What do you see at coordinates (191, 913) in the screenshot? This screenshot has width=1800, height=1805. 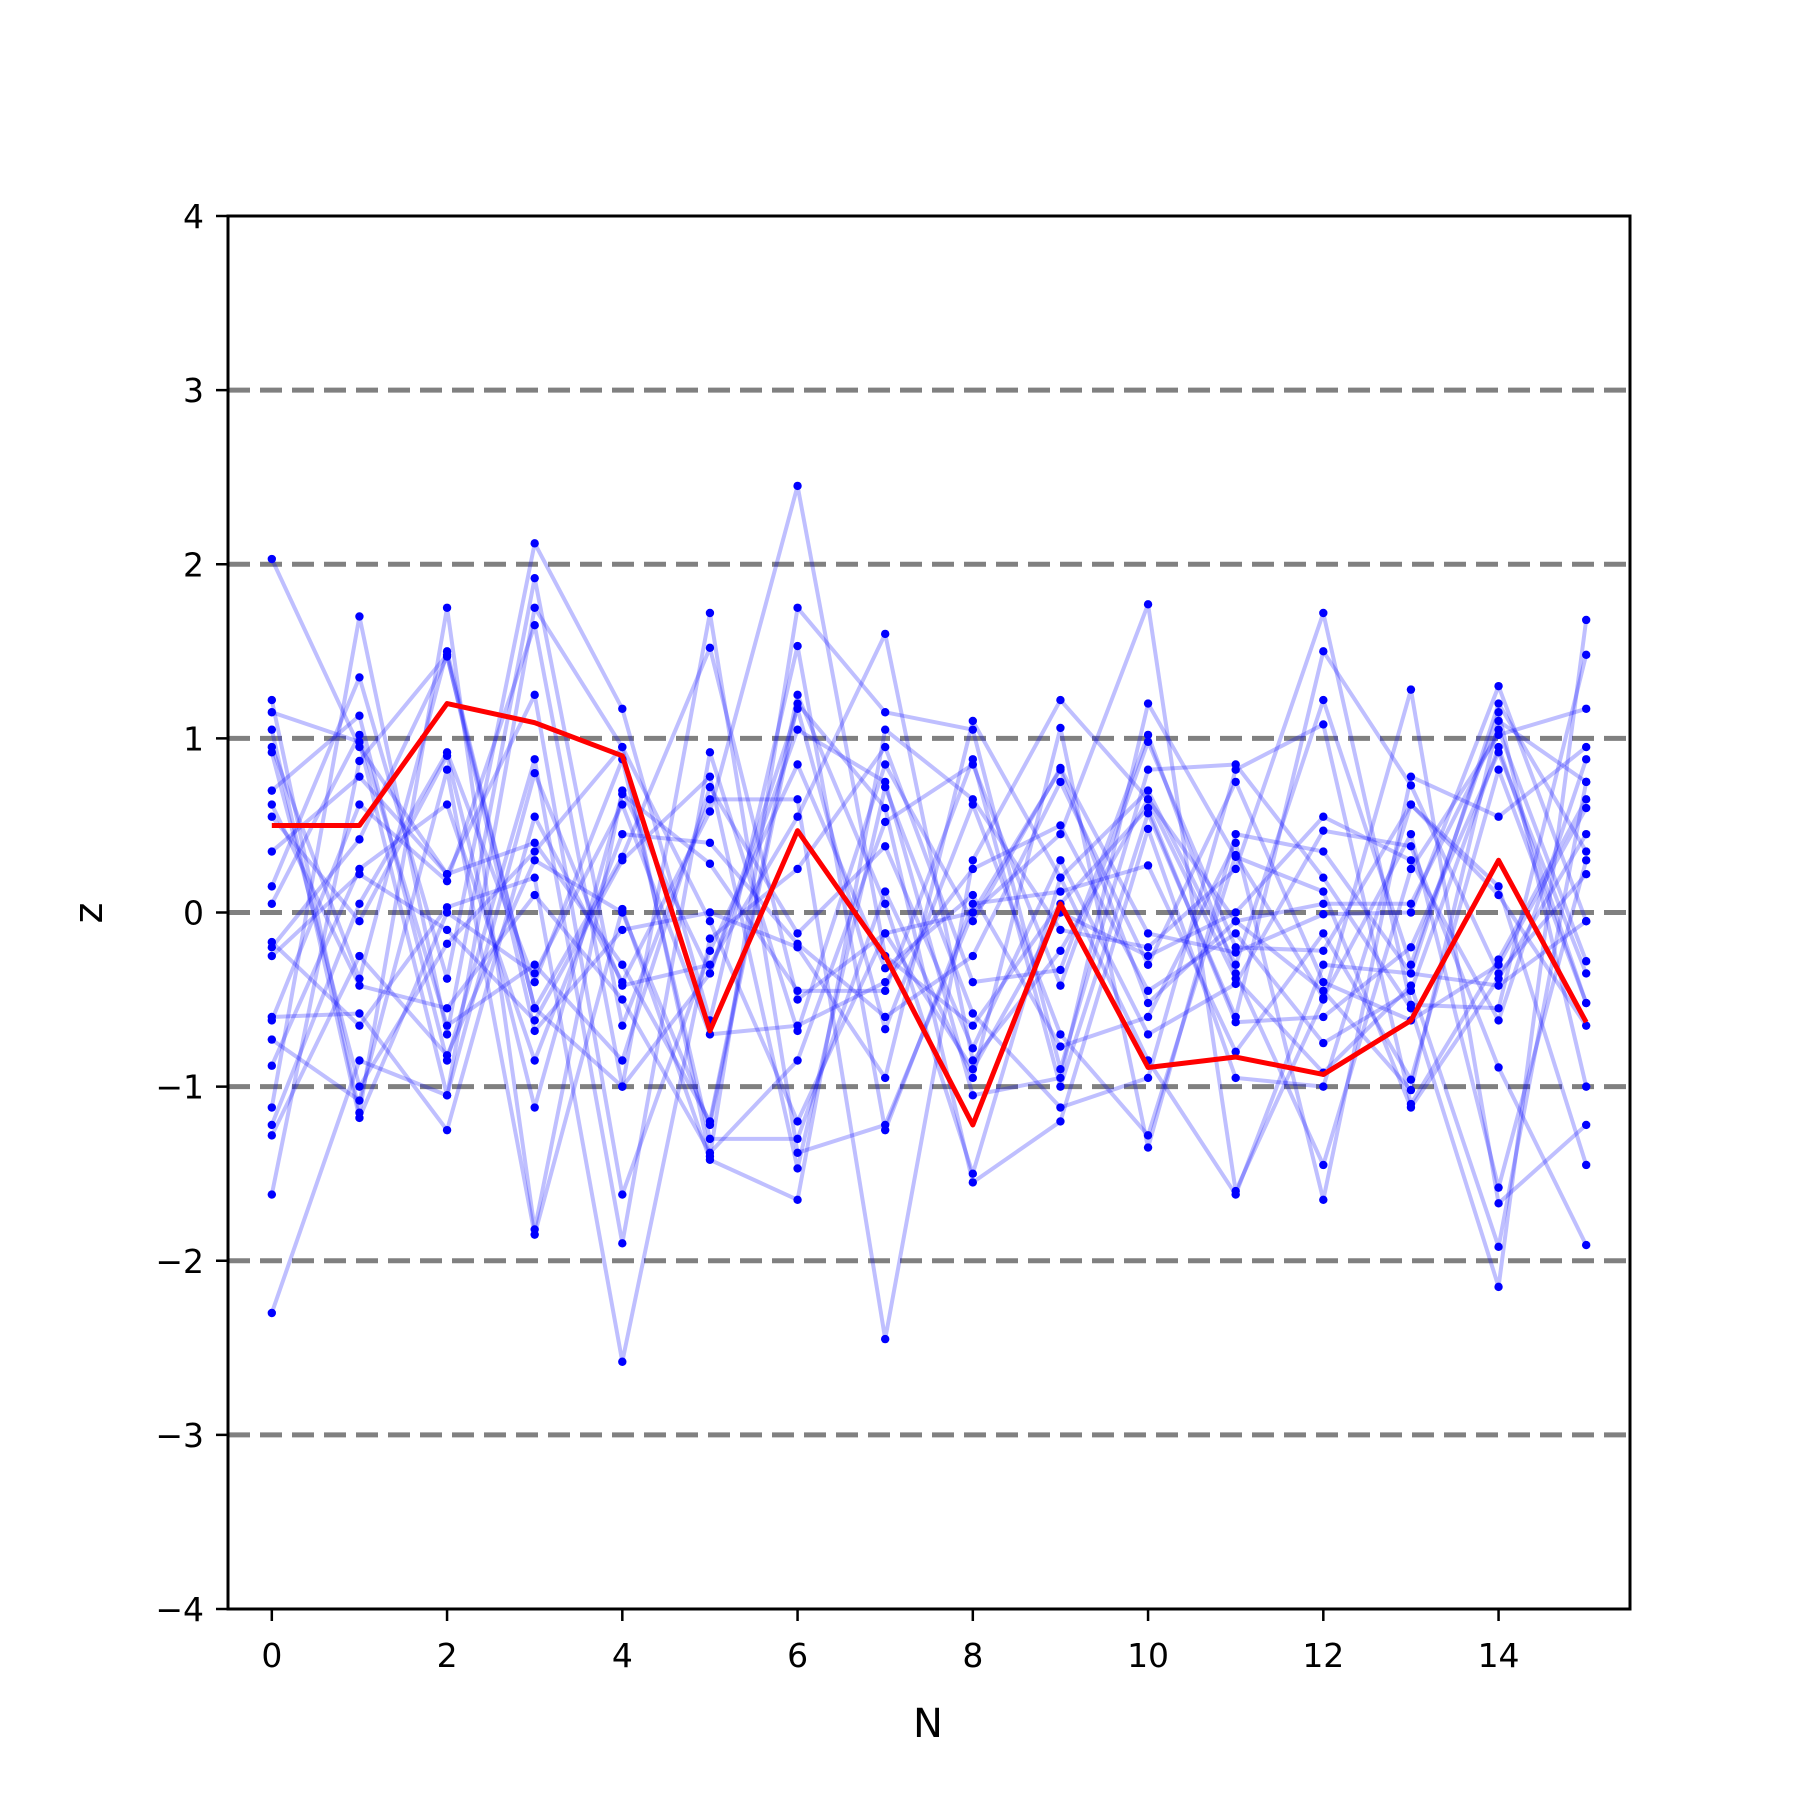 I see `y-axis-ticks: −4 −3 −2 −1 0 1 2 3 4` at bounding box center [191, 913].